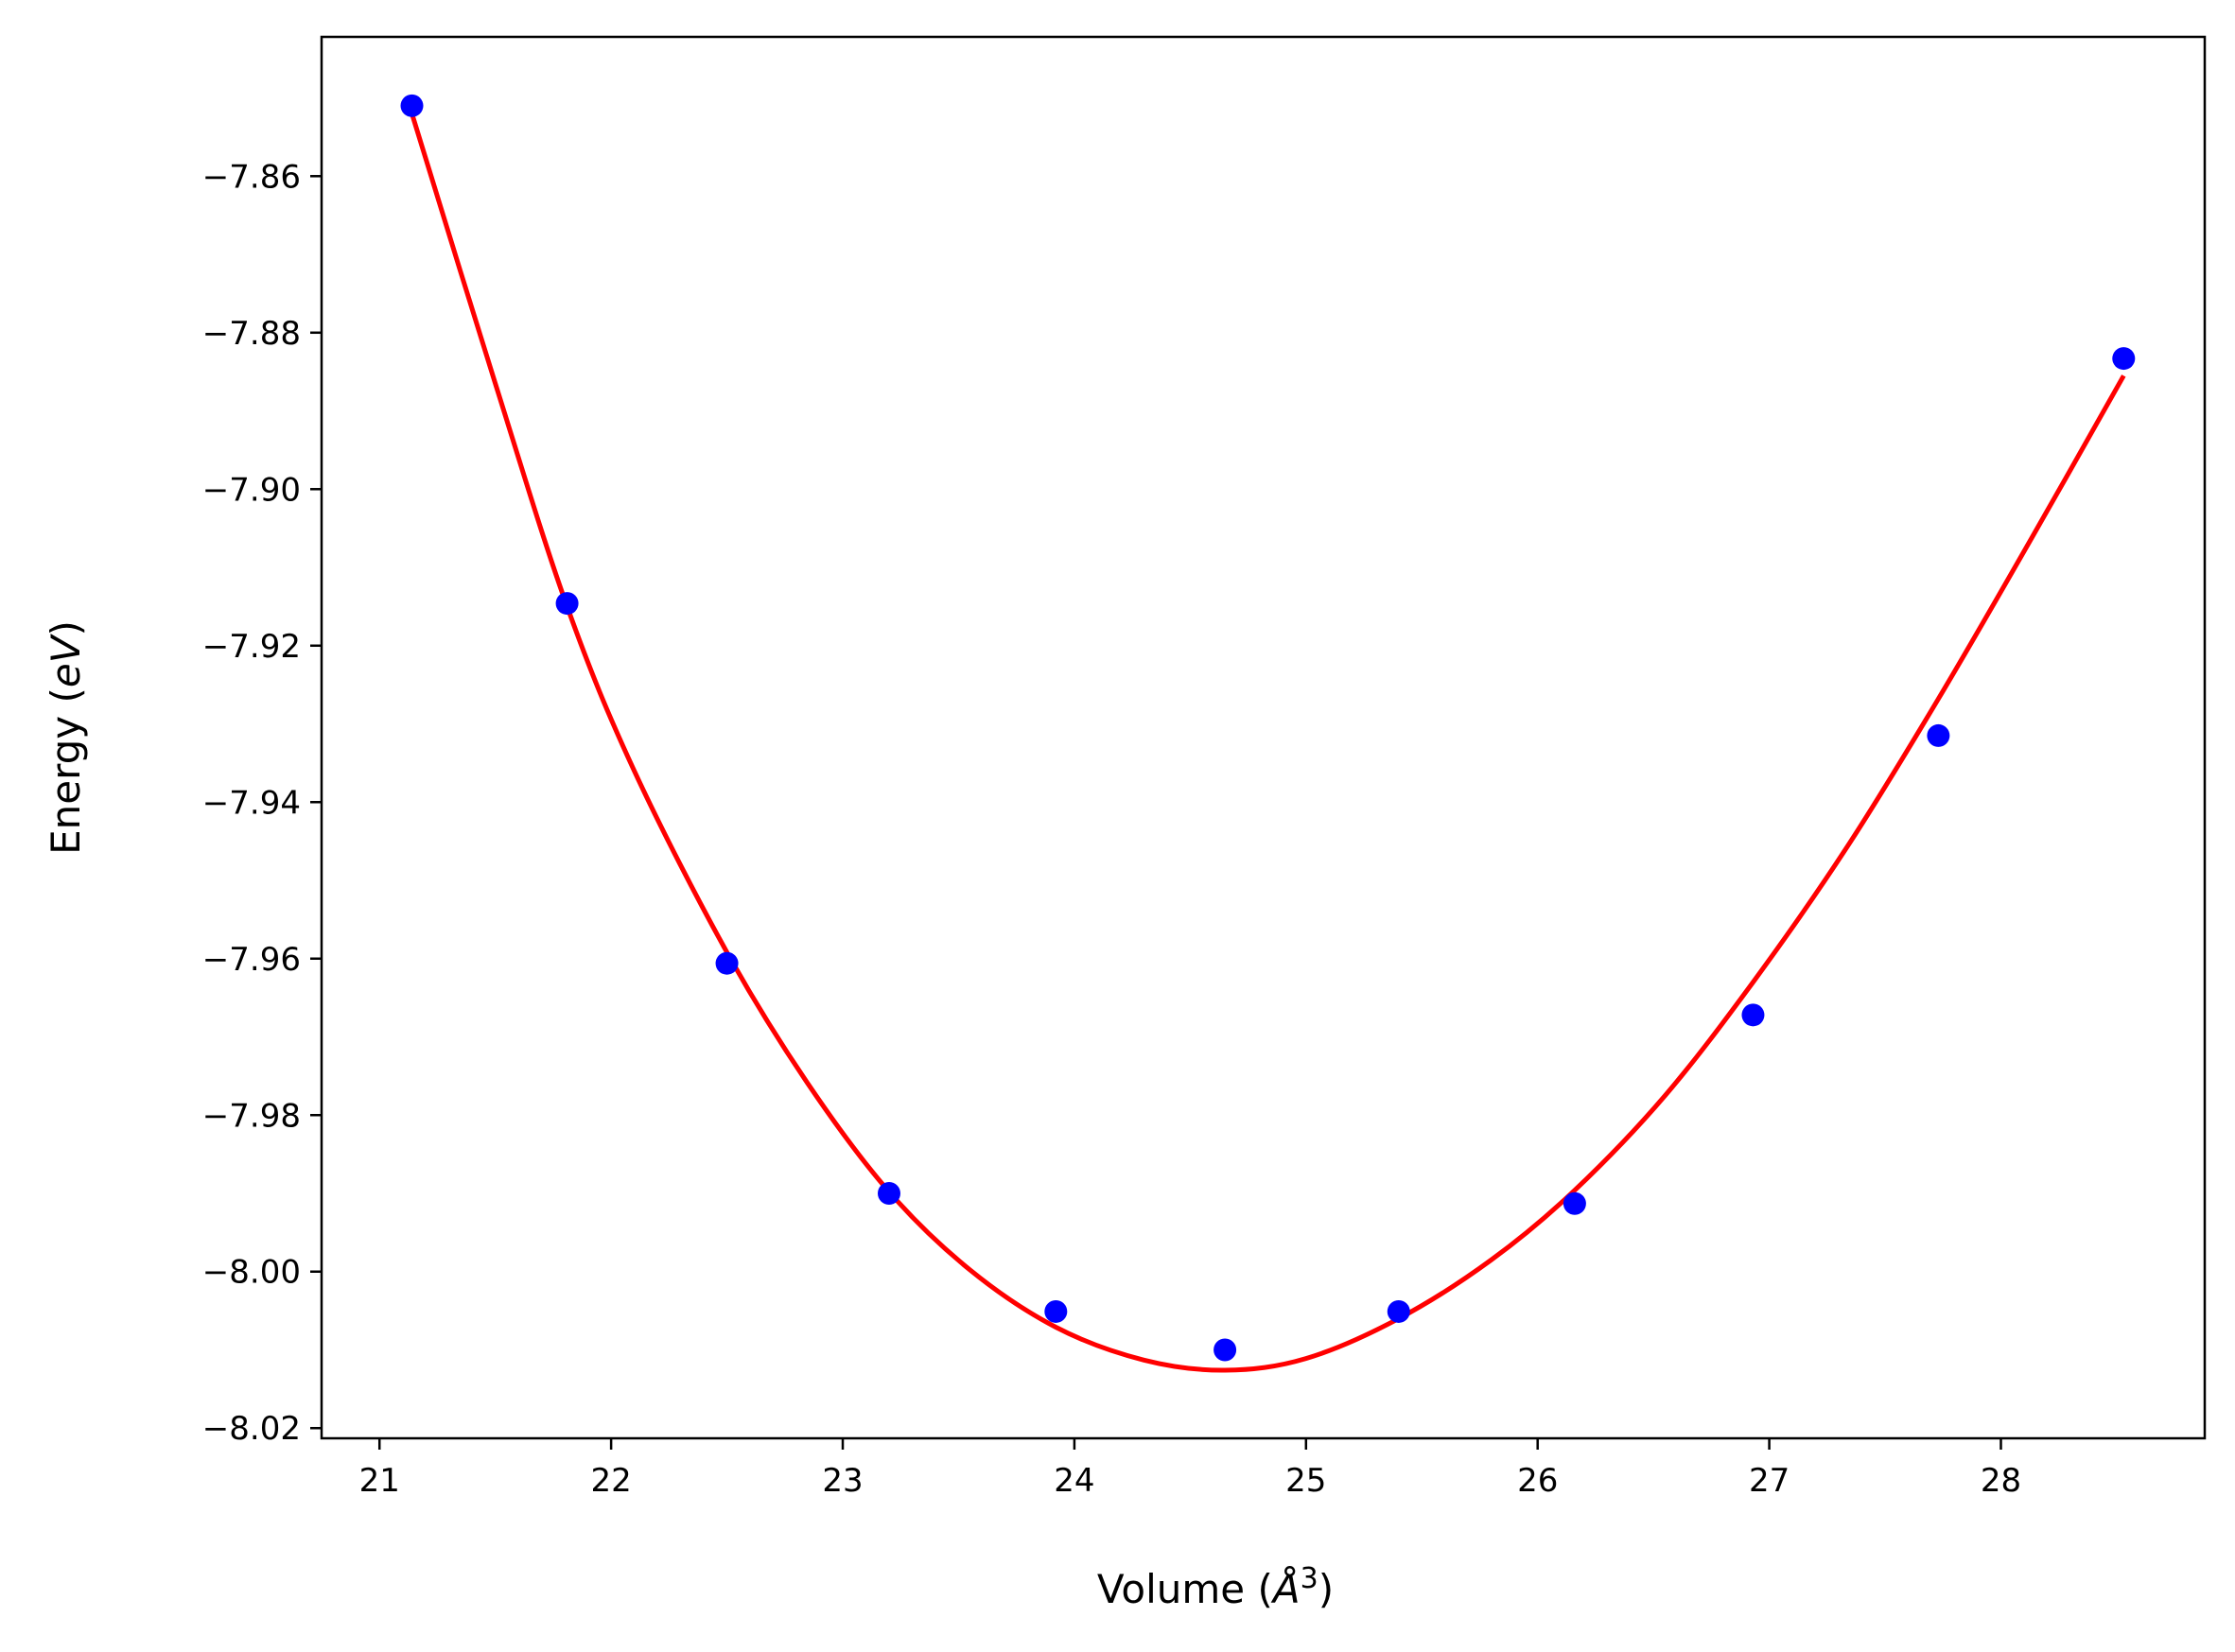 Image resolution: width=2235 pixels, height=1652 pixels. Describe the element at coordinates (251, 1429) in the screenshot. I see `y-tick-label: −8.02` at that location.